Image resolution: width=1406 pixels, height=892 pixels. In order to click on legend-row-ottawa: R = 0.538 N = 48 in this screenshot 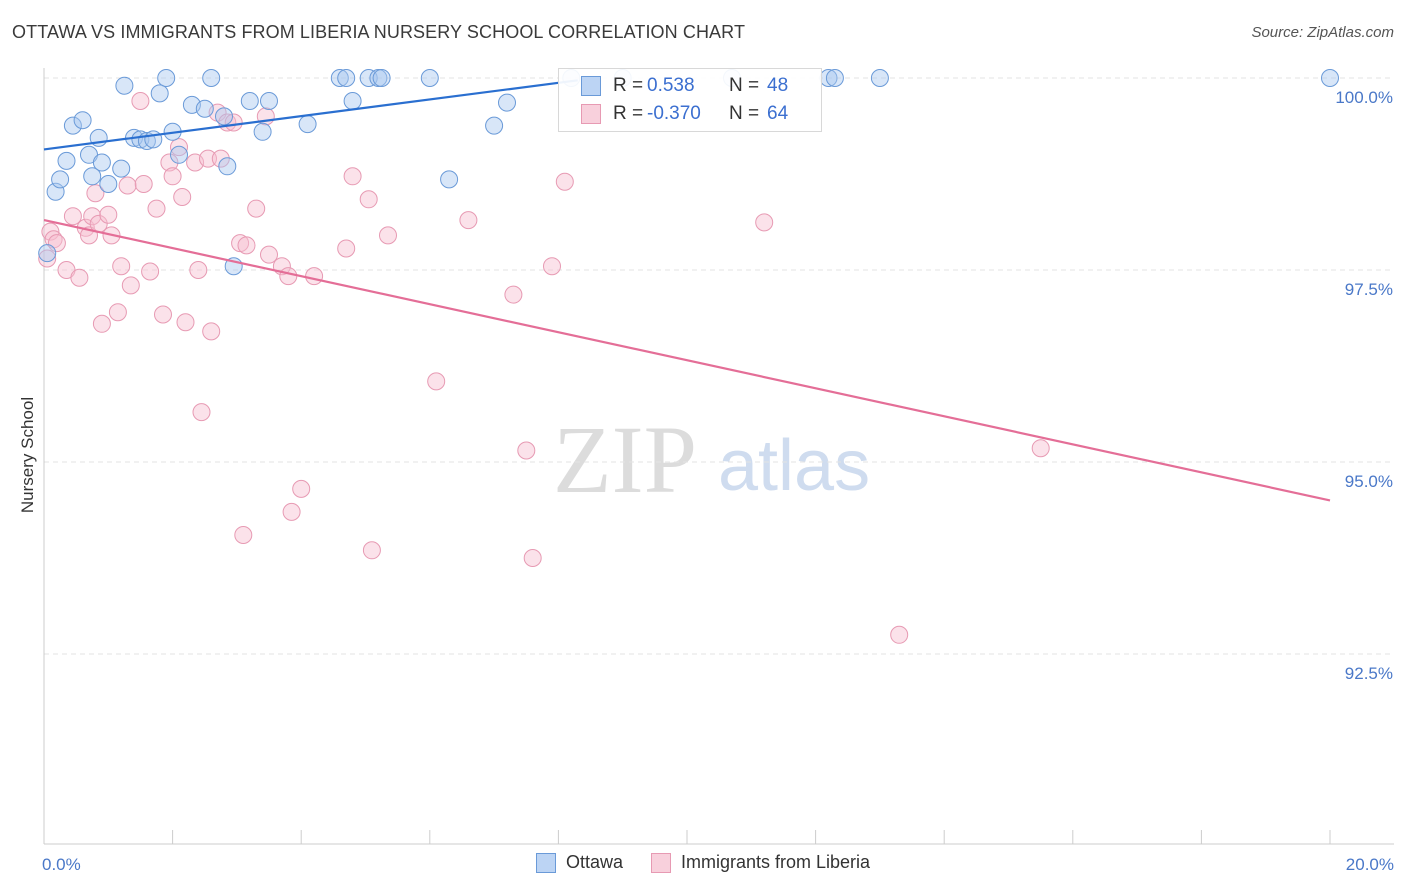, I will do `click(684, 86)`.